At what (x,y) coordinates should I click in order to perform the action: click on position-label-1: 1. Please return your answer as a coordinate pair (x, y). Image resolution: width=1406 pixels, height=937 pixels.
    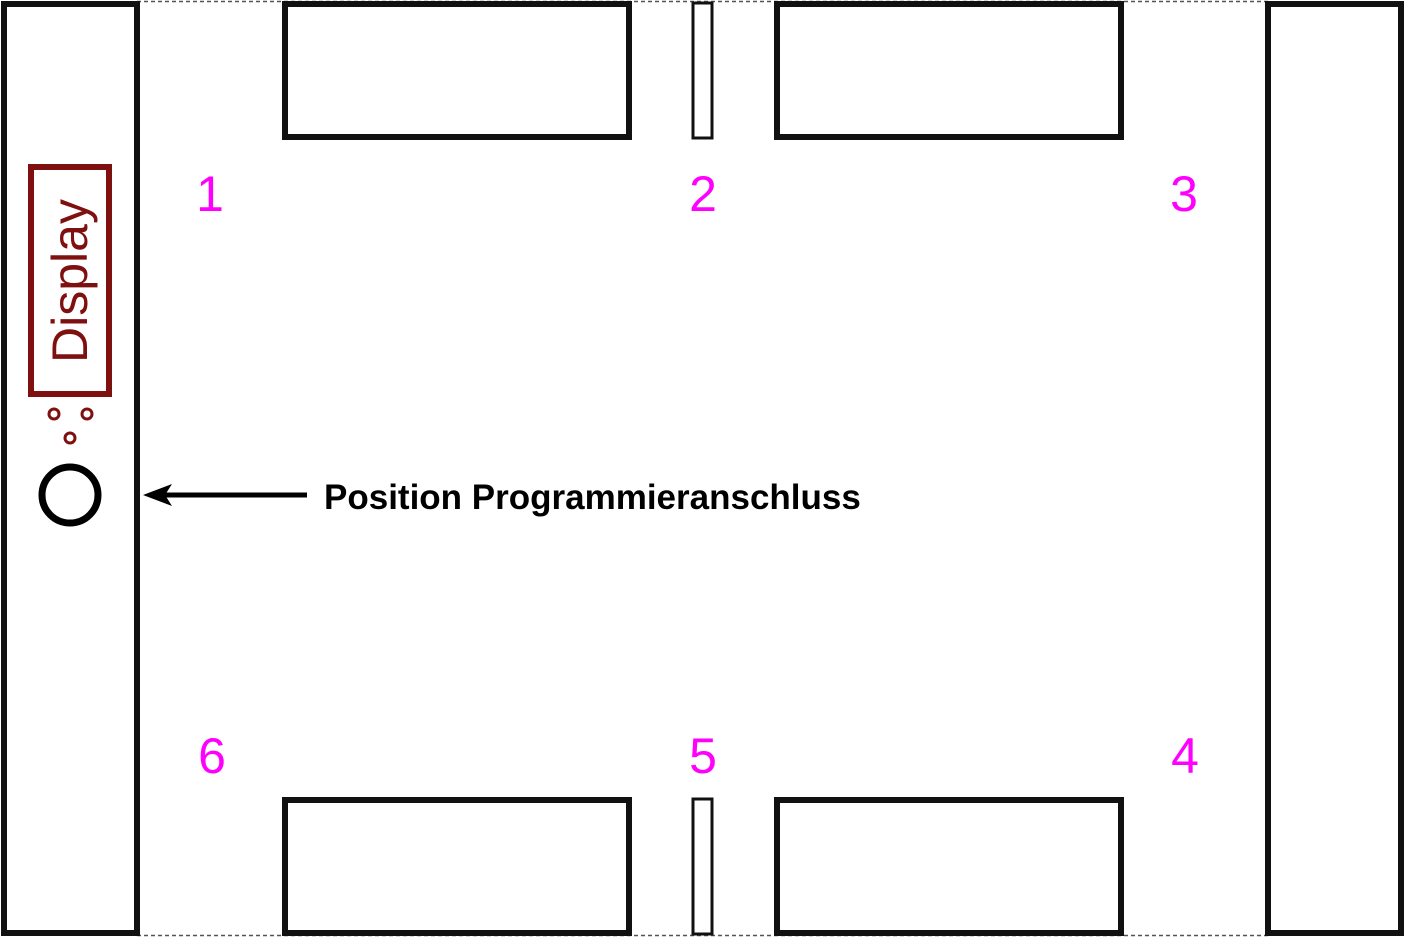
    Looking at the image, I should click on (210, 194).